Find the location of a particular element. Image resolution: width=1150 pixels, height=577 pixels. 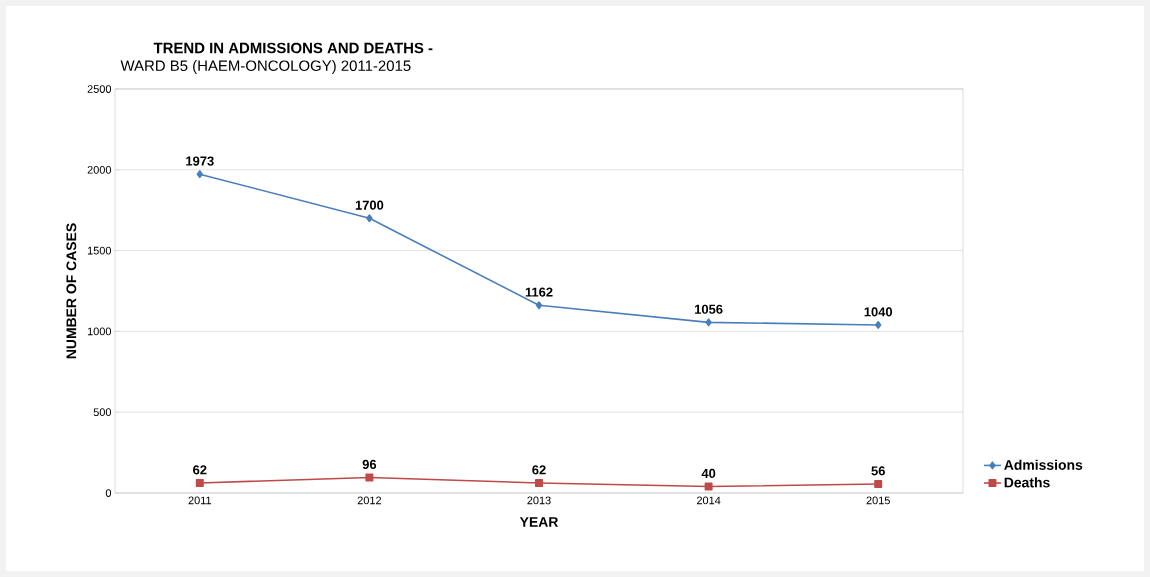

y-tick-label: 0 is located at coordinates (108, 493).